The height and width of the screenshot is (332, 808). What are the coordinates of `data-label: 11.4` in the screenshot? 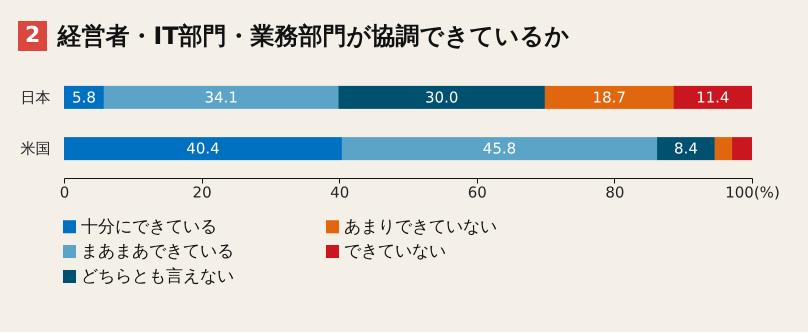 It's located at (713, 97).